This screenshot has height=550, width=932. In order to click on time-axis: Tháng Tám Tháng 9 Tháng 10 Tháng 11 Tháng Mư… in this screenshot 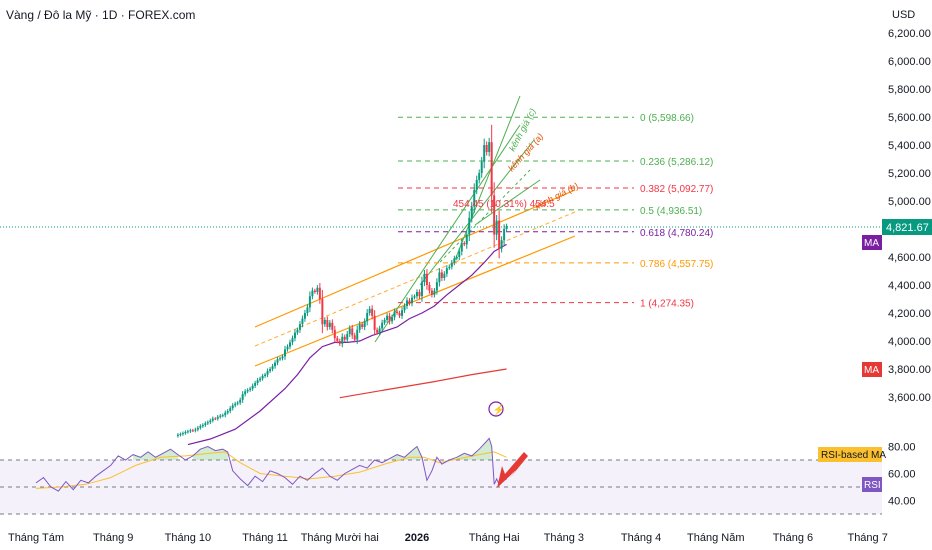, I will do `click(448, 538)`.